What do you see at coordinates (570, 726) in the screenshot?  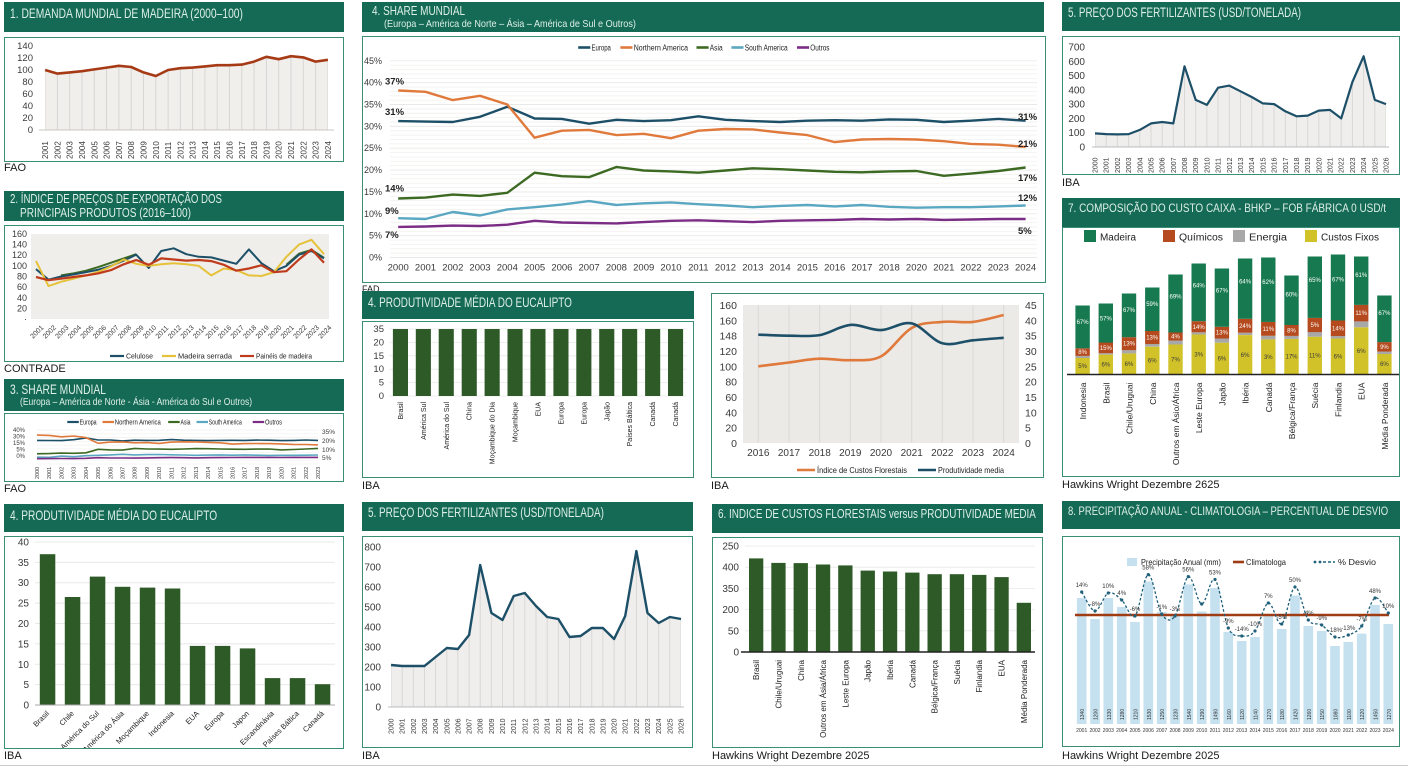 I see `svg-text: 2016` at bounding box center [570, 726].